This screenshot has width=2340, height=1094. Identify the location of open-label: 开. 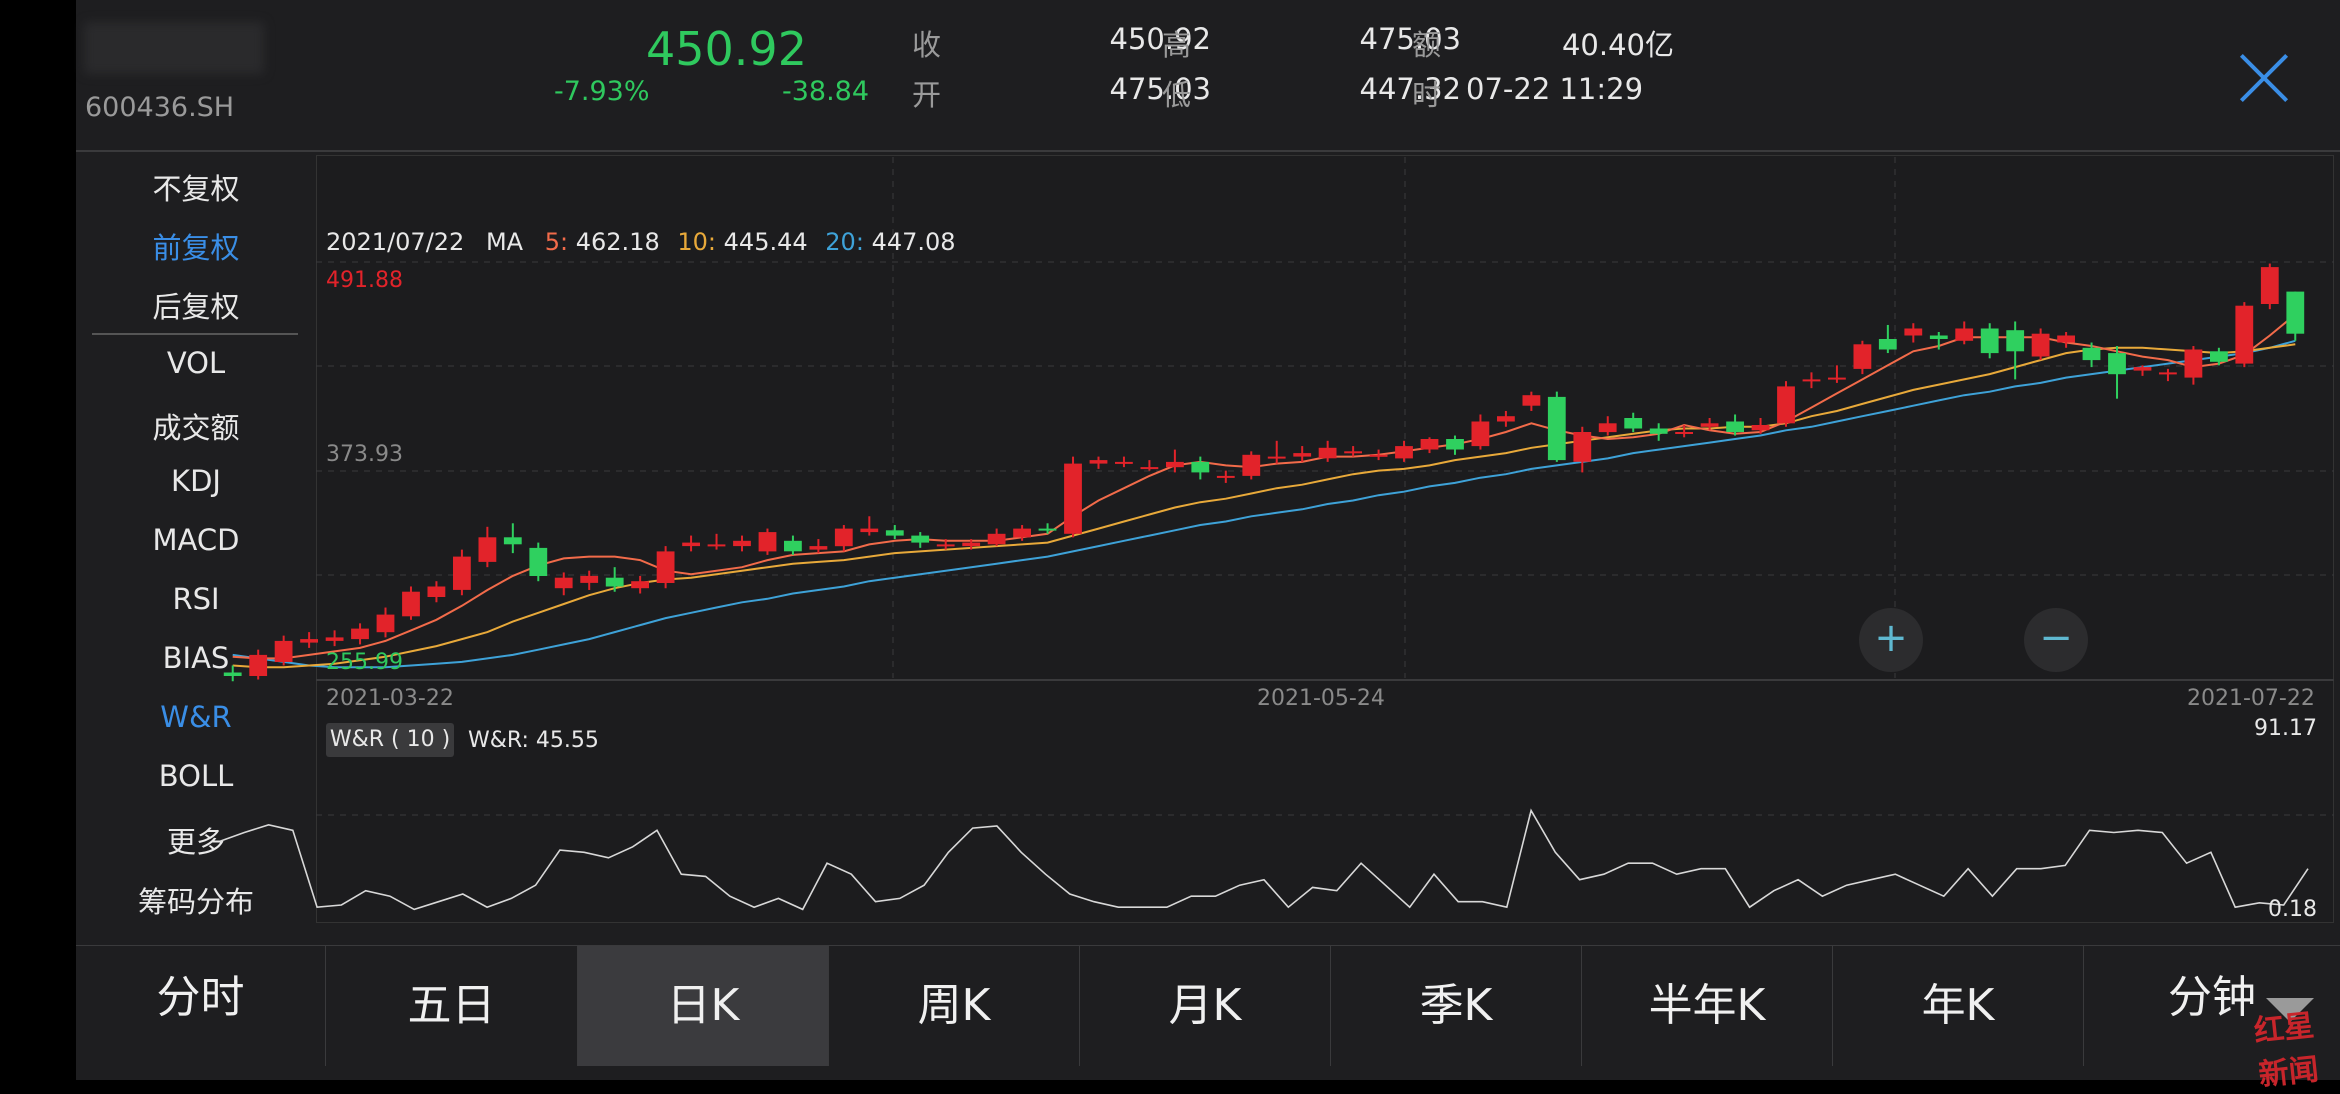
(927, 95).